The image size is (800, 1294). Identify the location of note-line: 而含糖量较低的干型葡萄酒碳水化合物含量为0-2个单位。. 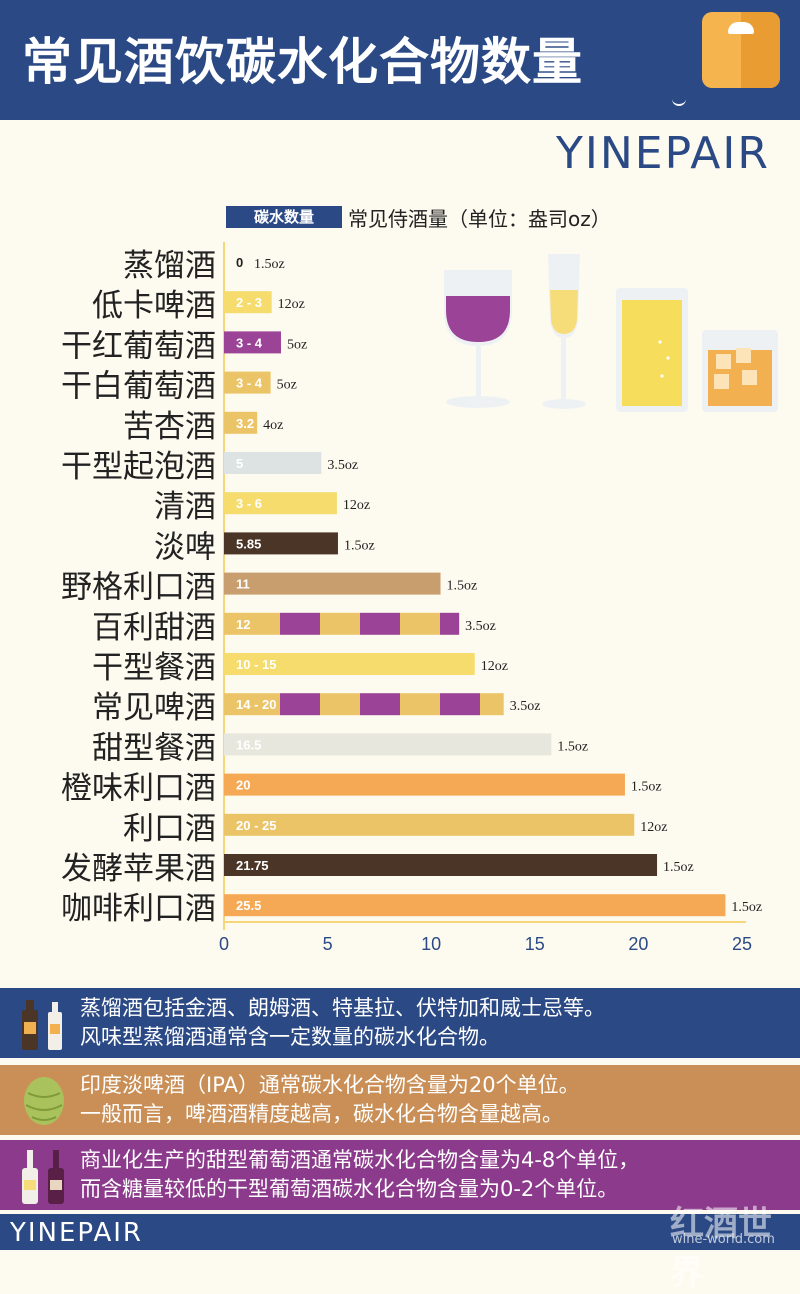
(349, 1189).